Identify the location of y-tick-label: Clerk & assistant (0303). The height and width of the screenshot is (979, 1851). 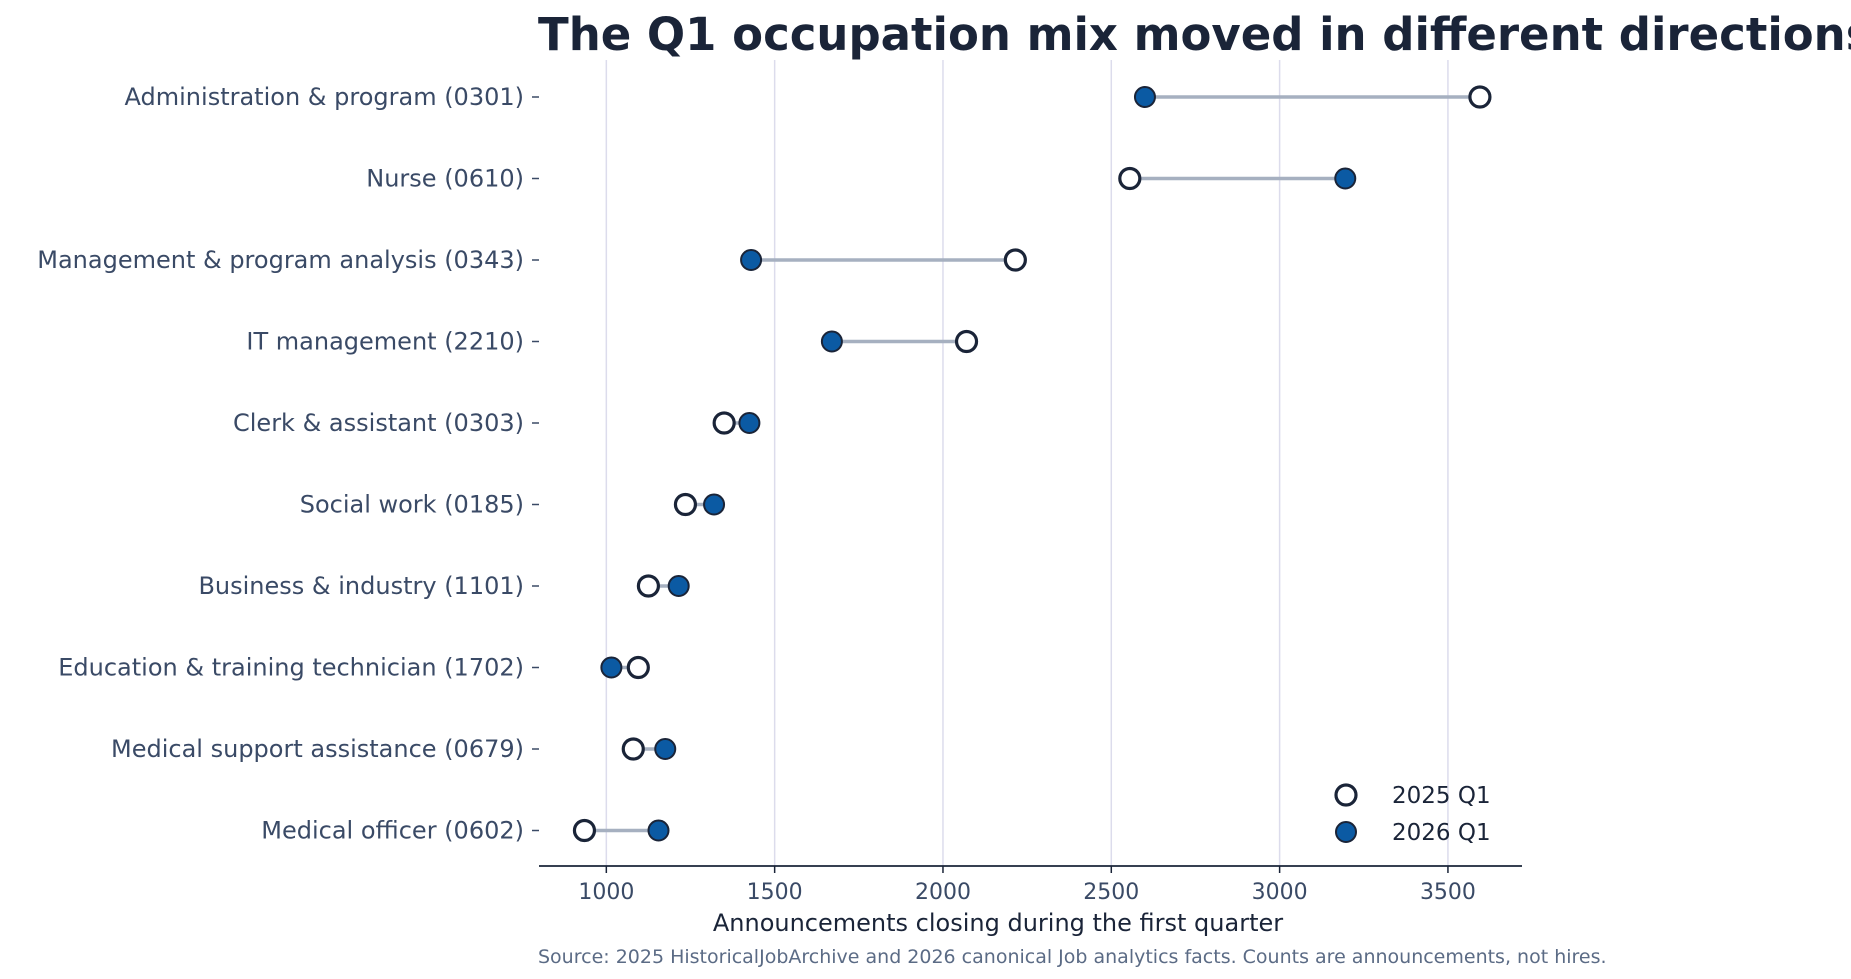
(378, 423).